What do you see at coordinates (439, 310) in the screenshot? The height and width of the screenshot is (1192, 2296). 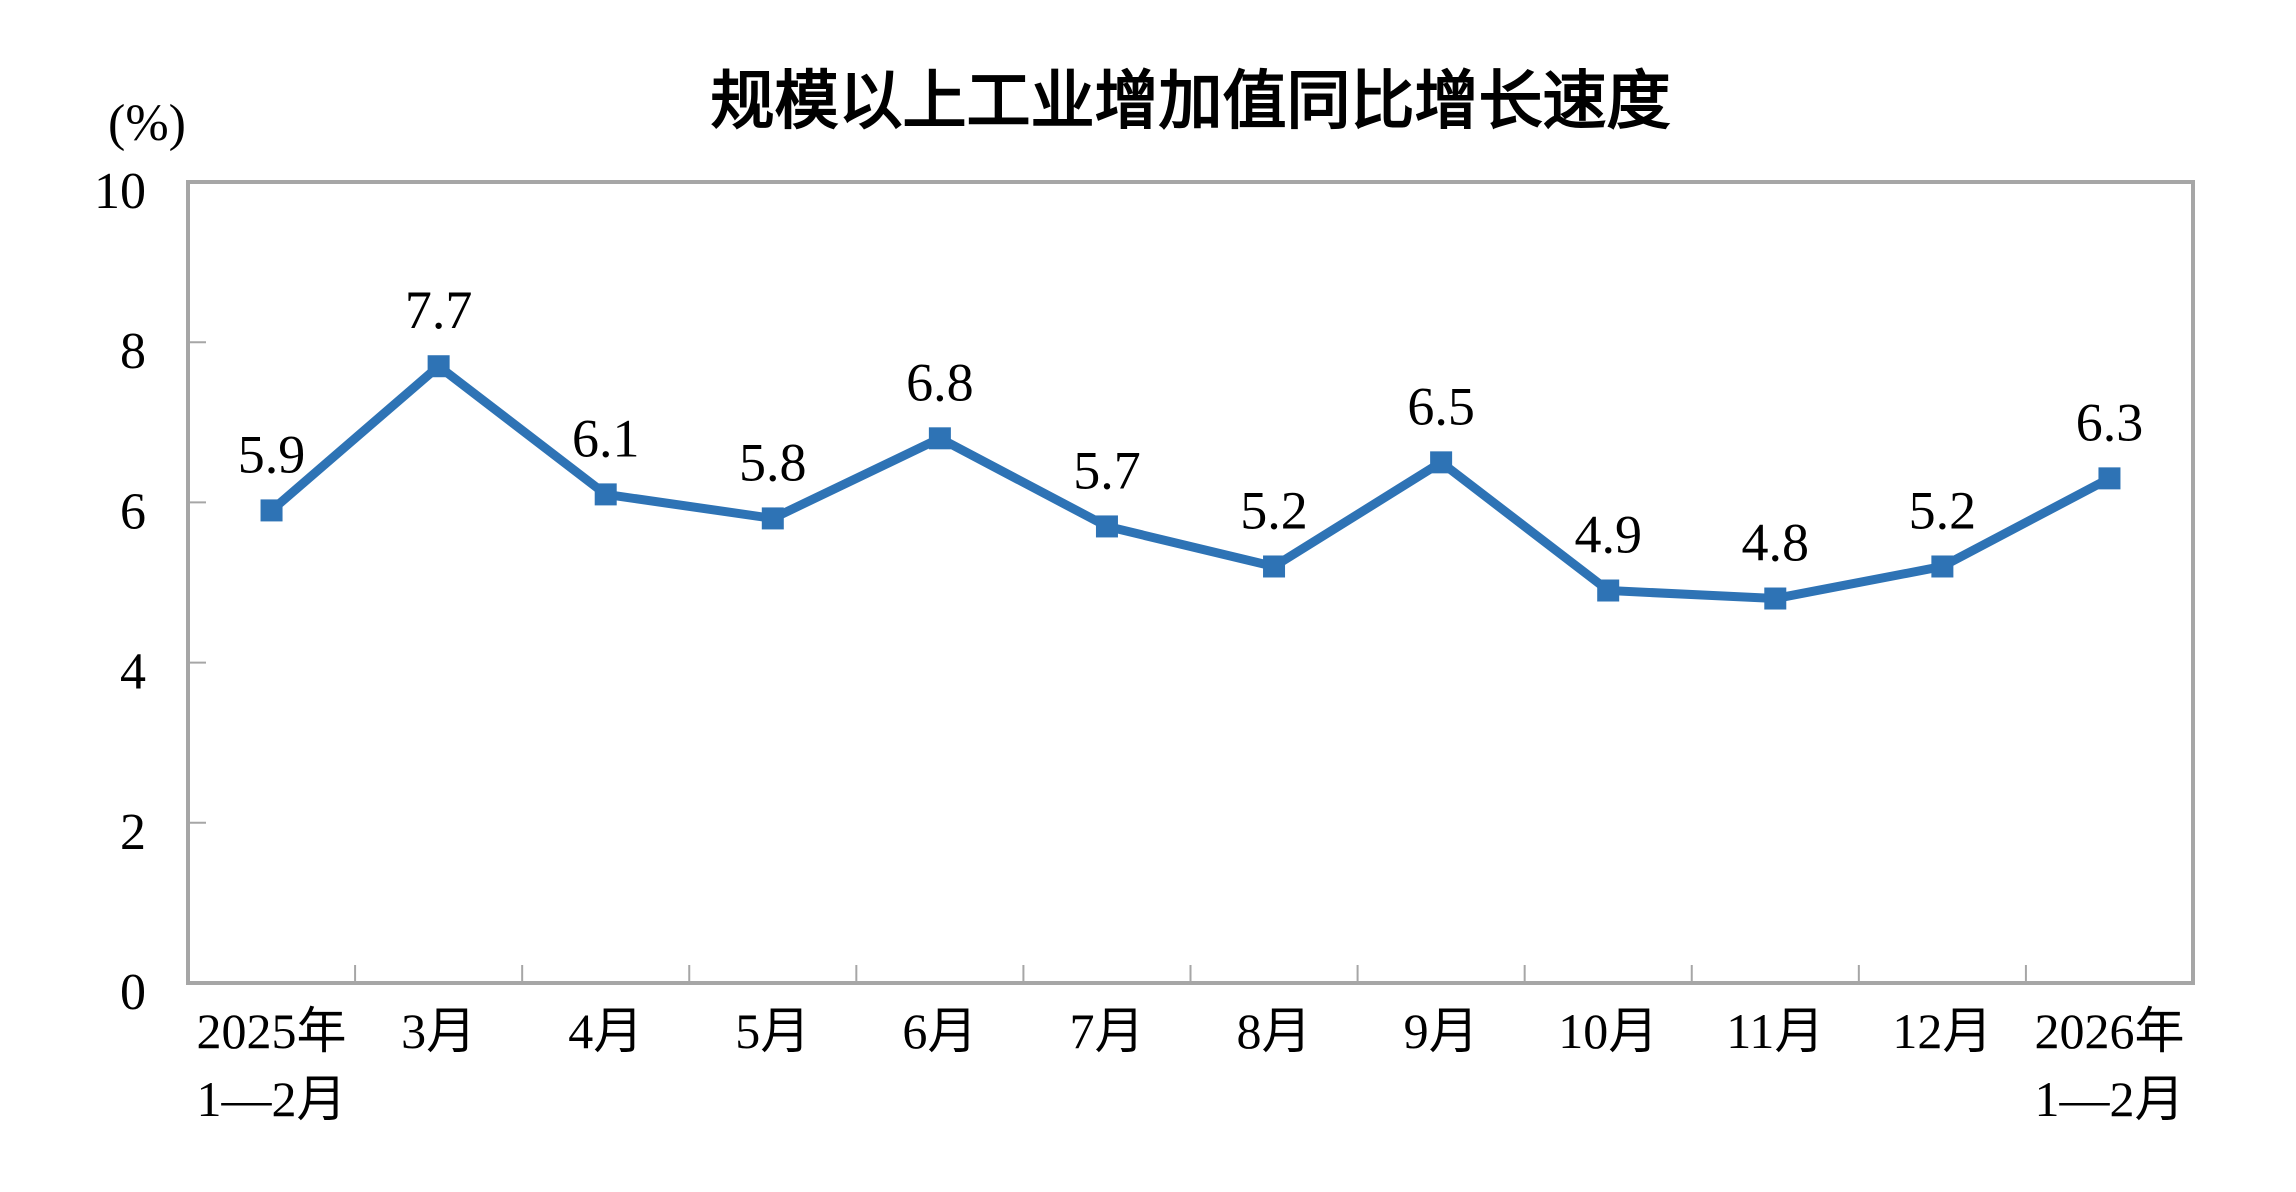 I see `data-point-label: 7.7` at bounding box center [439, 310].